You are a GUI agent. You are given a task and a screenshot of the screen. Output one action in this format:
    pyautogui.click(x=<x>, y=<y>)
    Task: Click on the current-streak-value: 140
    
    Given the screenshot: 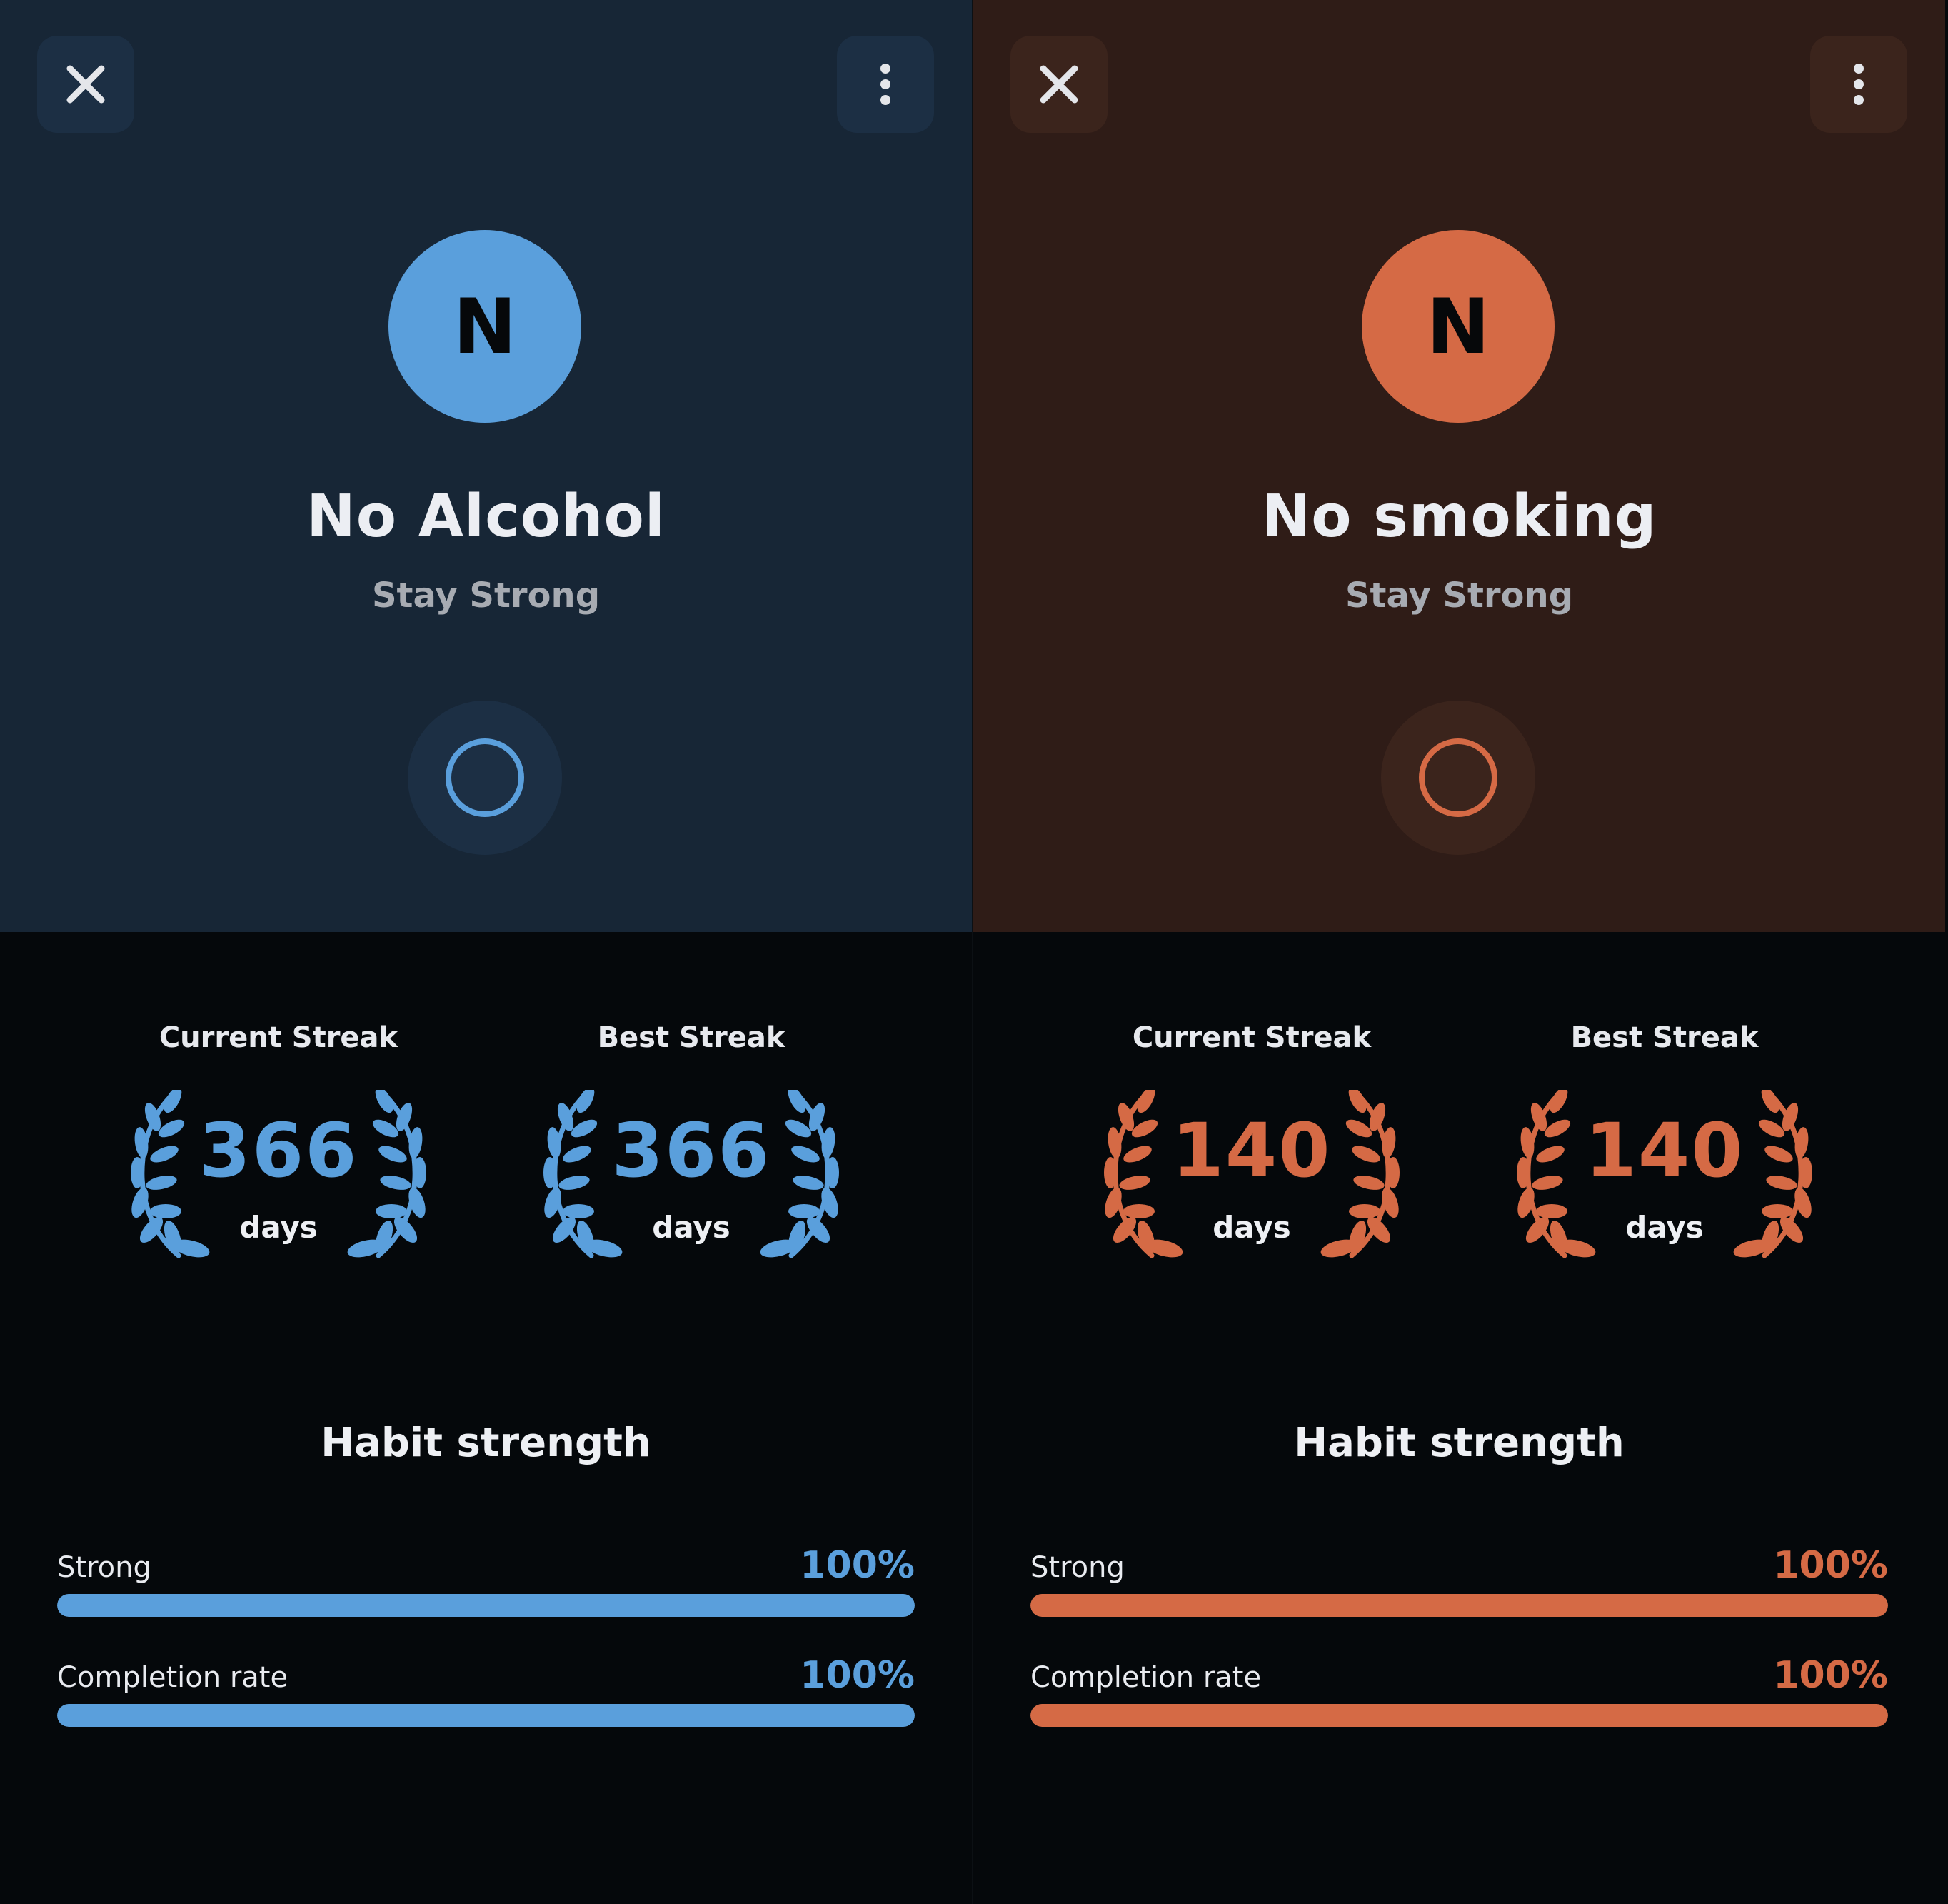 What is the action you would take?
    pyautogui.click(x=1252, y=1150)
    